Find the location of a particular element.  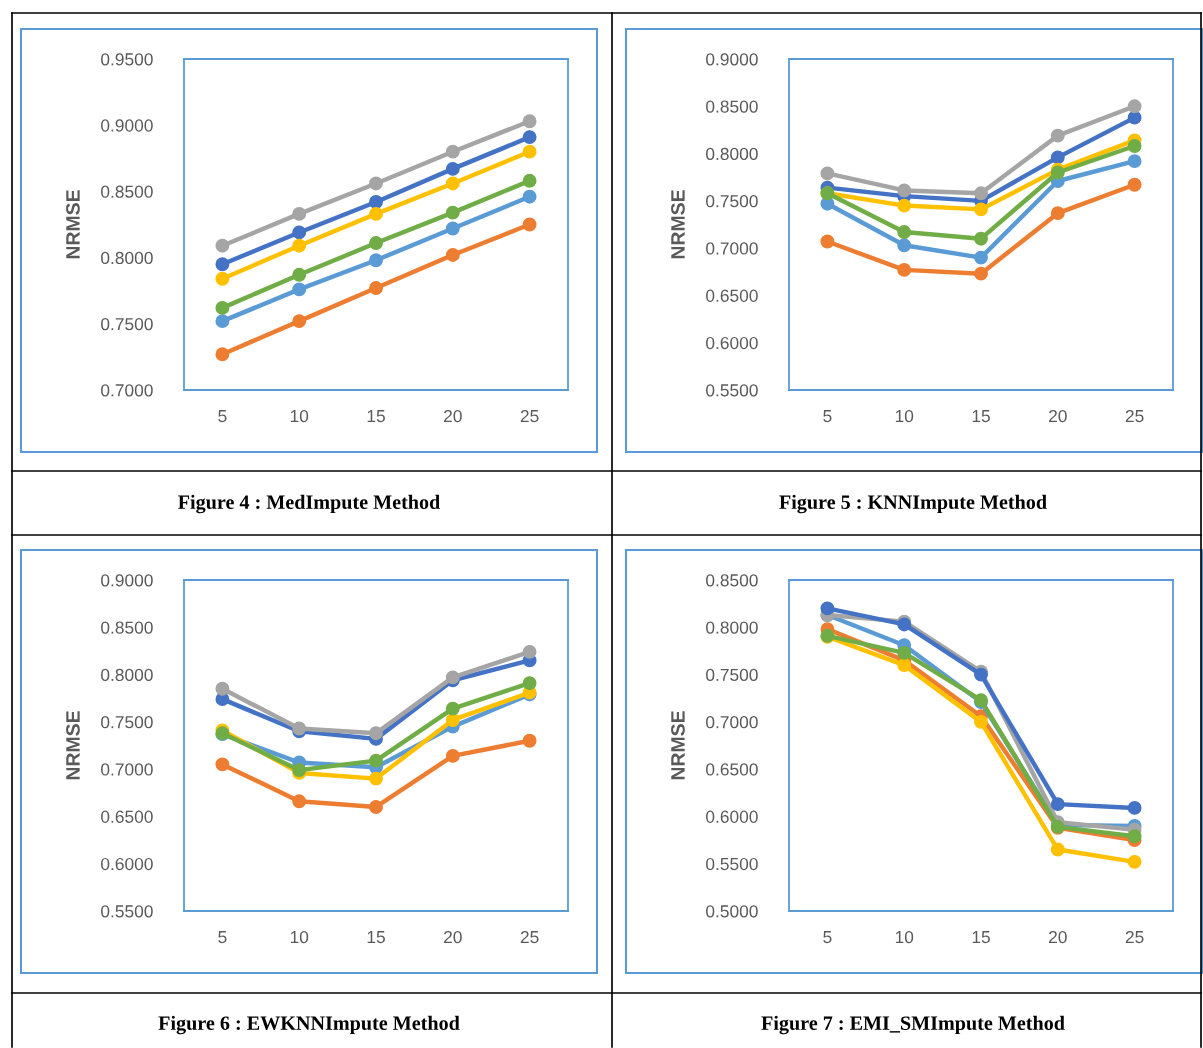

text: Figure 5 : KNNImpute Method is located at coordinates (913, 504).